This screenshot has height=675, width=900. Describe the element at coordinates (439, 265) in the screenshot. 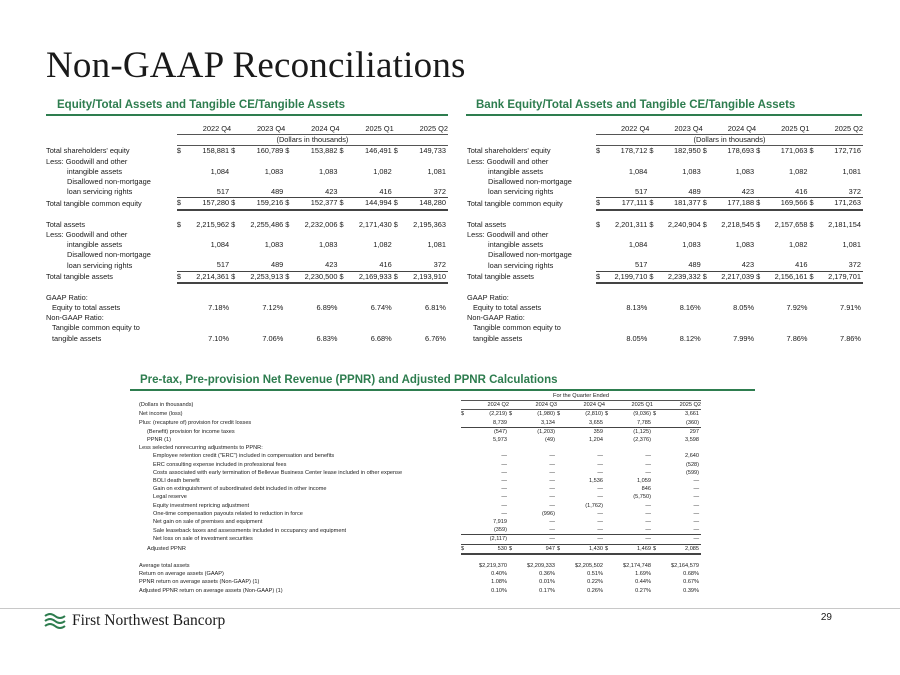

I see `table-cell: 372` at that location.